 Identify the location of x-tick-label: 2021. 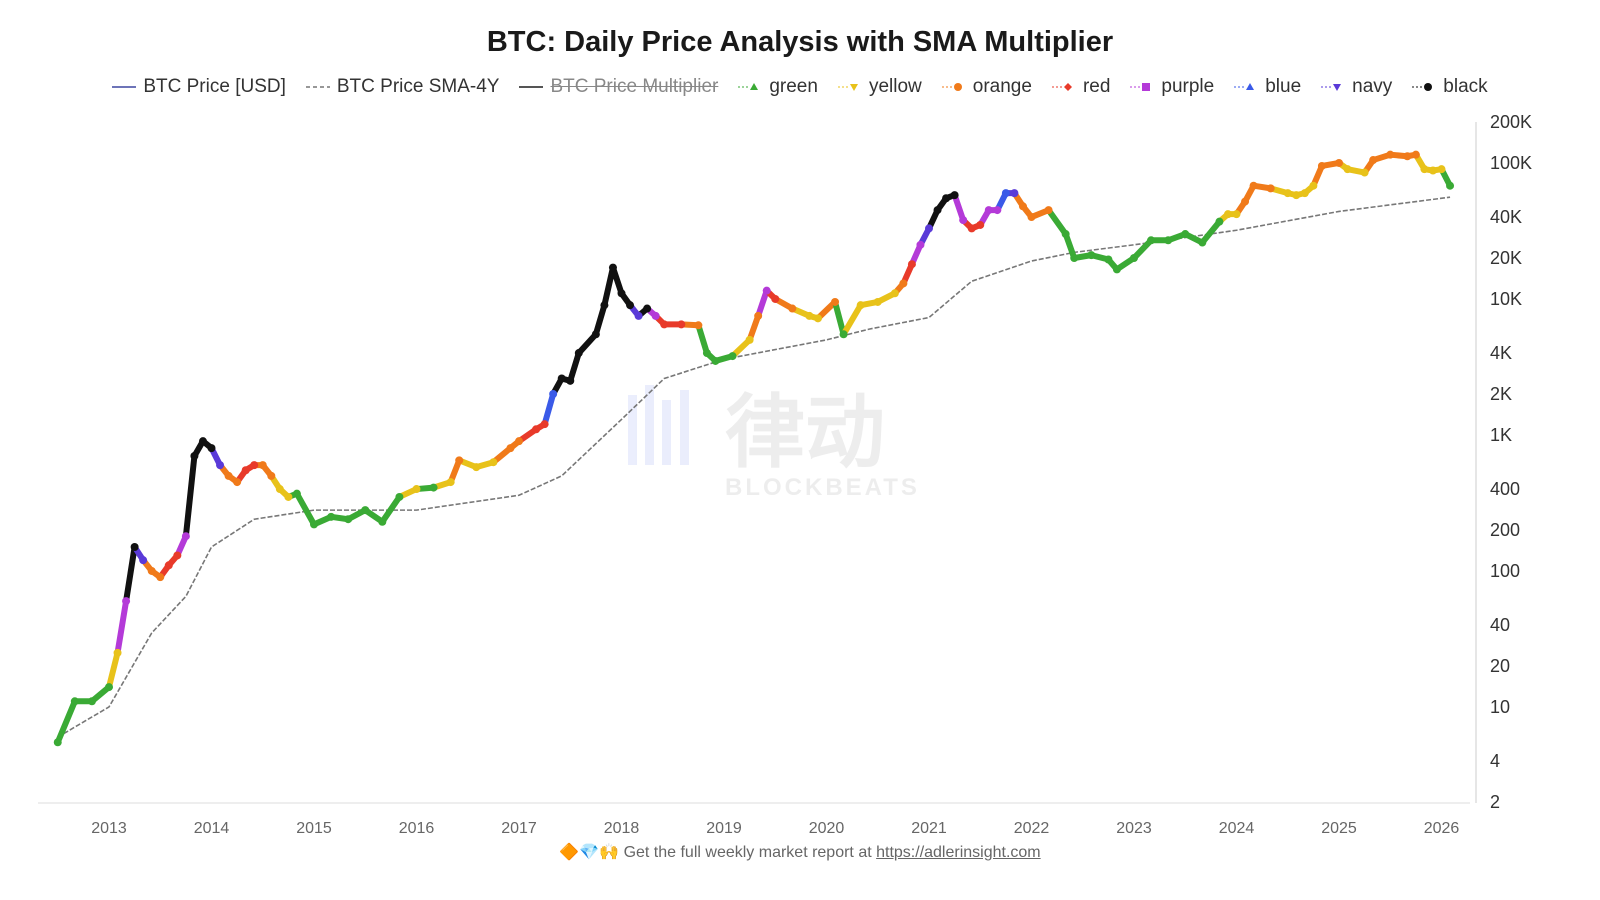
(929, 828).